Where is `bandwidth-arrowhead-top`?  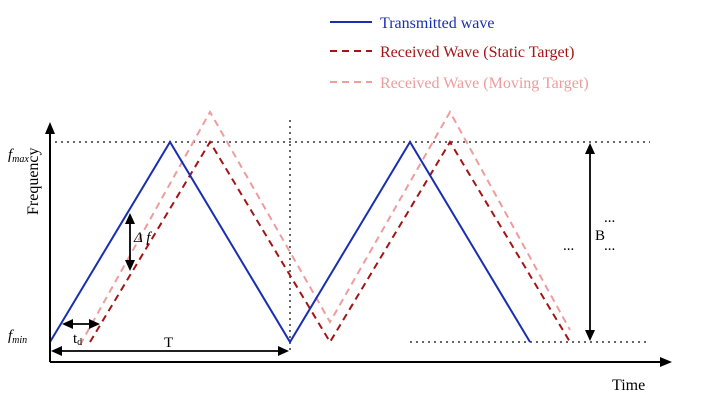 bandwidth-arrowhead-top is located at coordinates (590, 148).